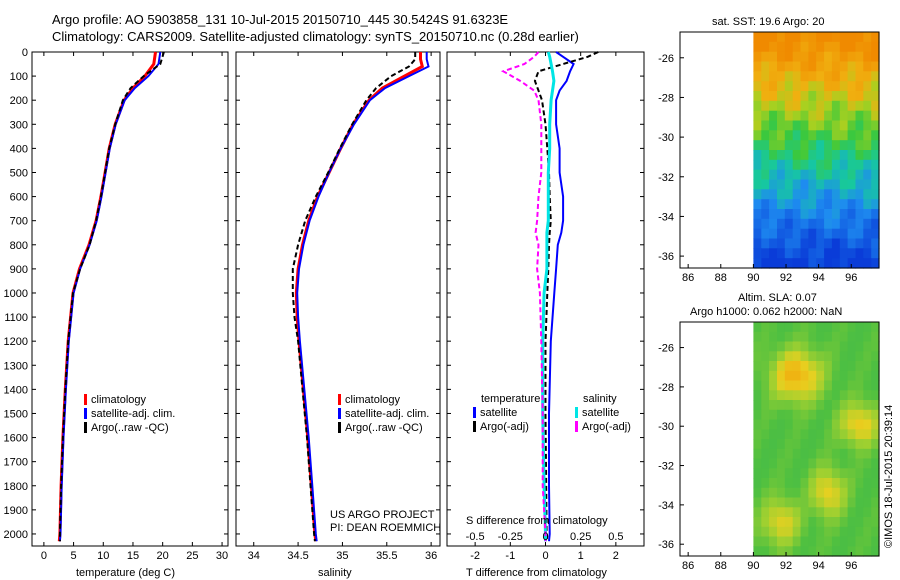 Image resolution: width=900 pixels, height=580 pixels. What do you see at coordinates (110, 296) in the screenshot?
I see `series-line-satellite-adj-clim-` at bounding box center [110, 296].